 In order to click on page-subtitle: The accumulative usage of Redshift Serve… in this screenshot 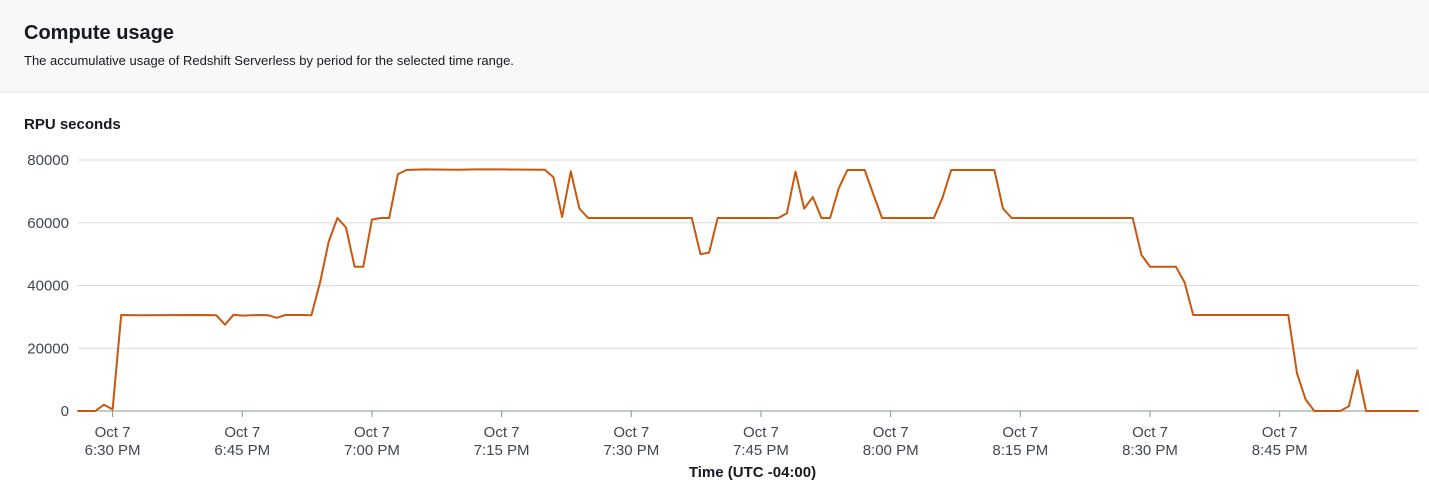, I will do `click(269, 60)`.